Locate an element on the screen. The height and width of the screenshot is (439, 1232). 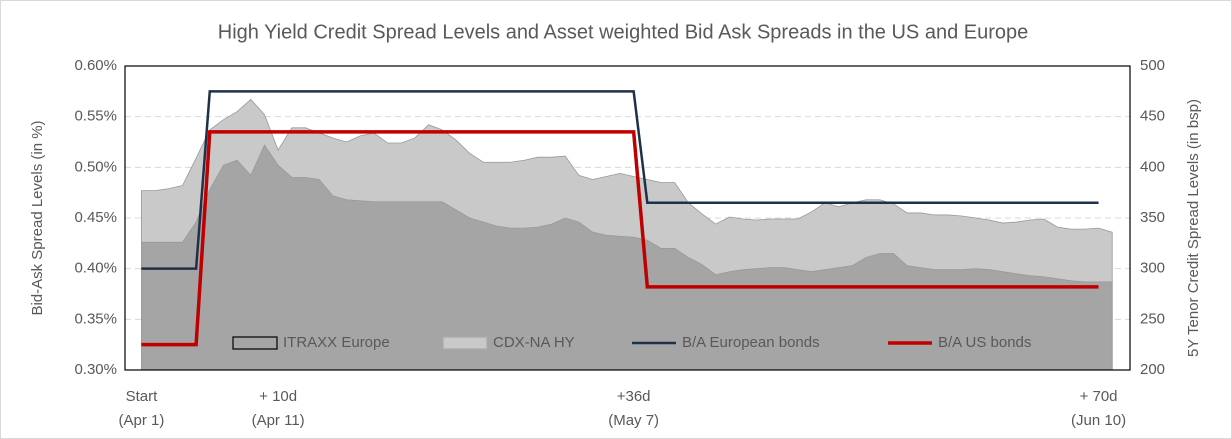
y2-tick-label: 200 is located at coordinates (1152, 369).